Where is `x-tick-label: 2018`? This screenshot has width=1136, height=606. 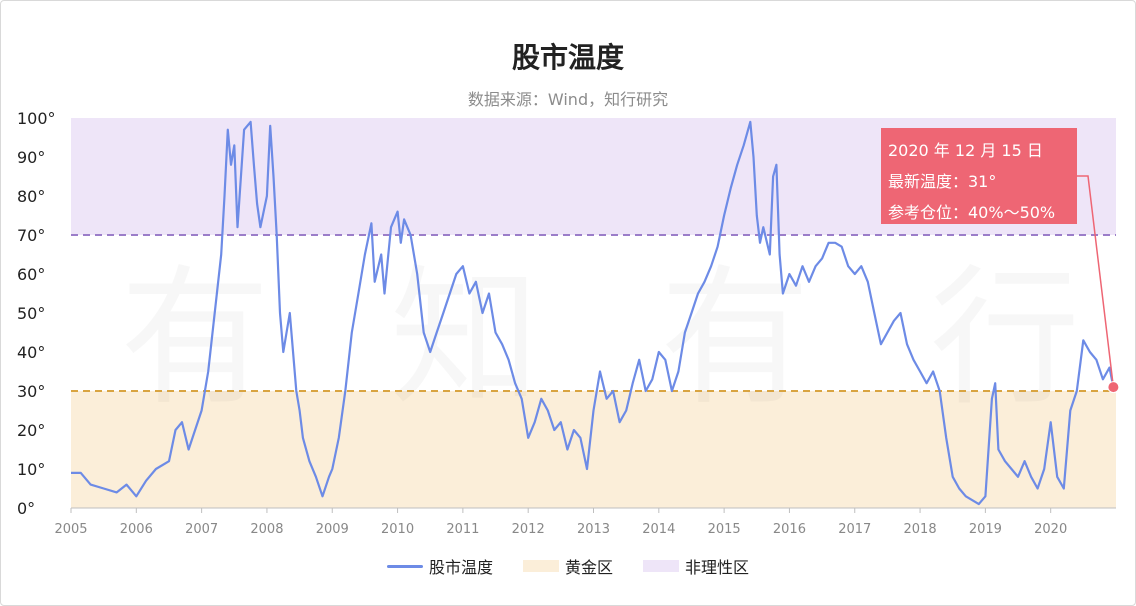 x-tick-label: 2018 is located at coordinates (920, 529).